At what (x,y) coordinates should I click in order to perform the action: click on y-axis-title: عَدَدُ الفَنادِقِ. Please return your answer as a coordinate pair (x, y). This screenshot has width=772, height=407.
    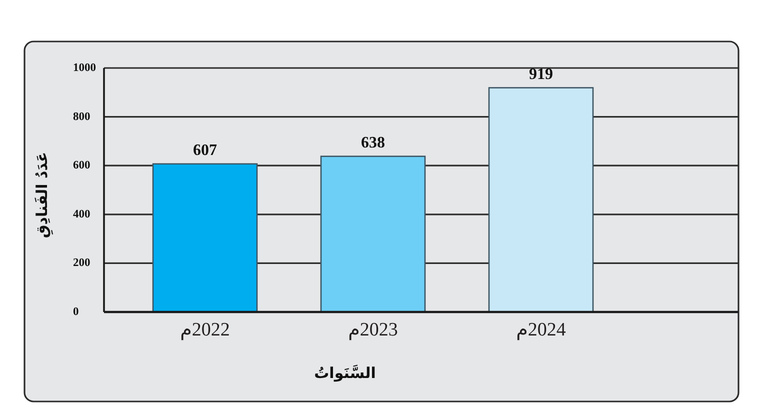
    Looking at the image, I should click on (43, 195).